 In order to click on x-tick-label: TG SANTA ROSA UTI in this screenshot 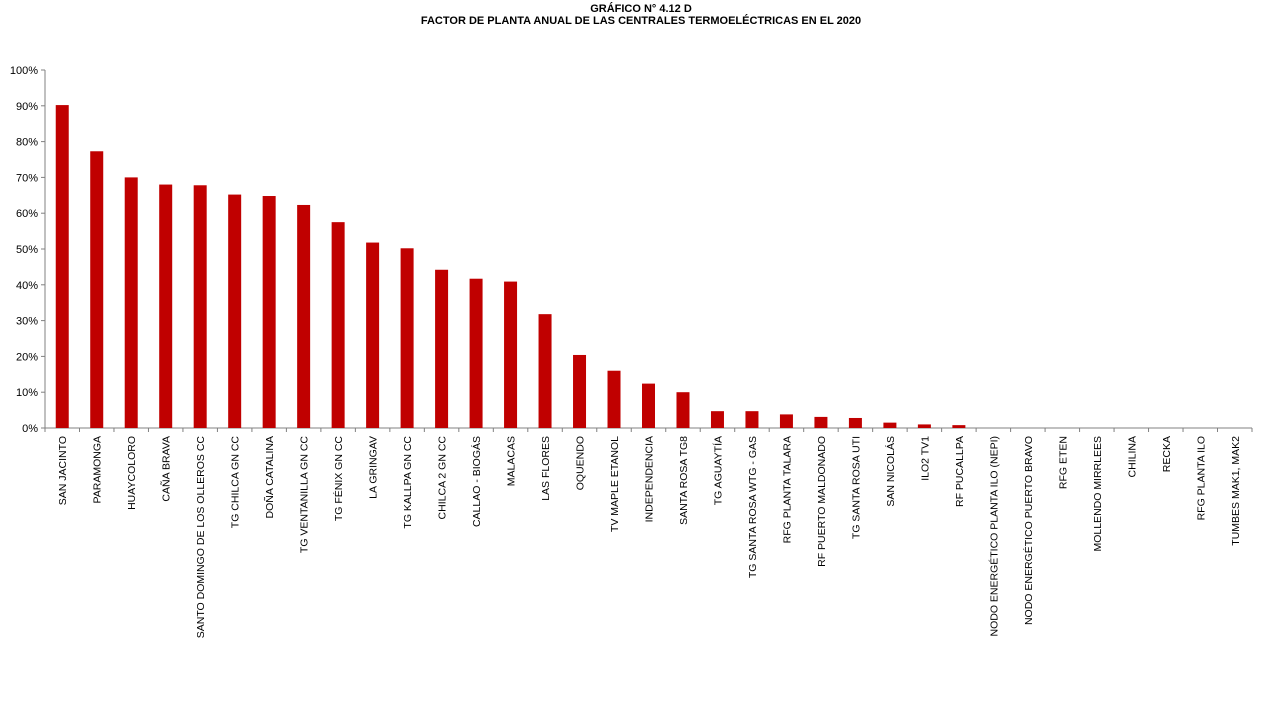, I will do `click(856, 487)`.